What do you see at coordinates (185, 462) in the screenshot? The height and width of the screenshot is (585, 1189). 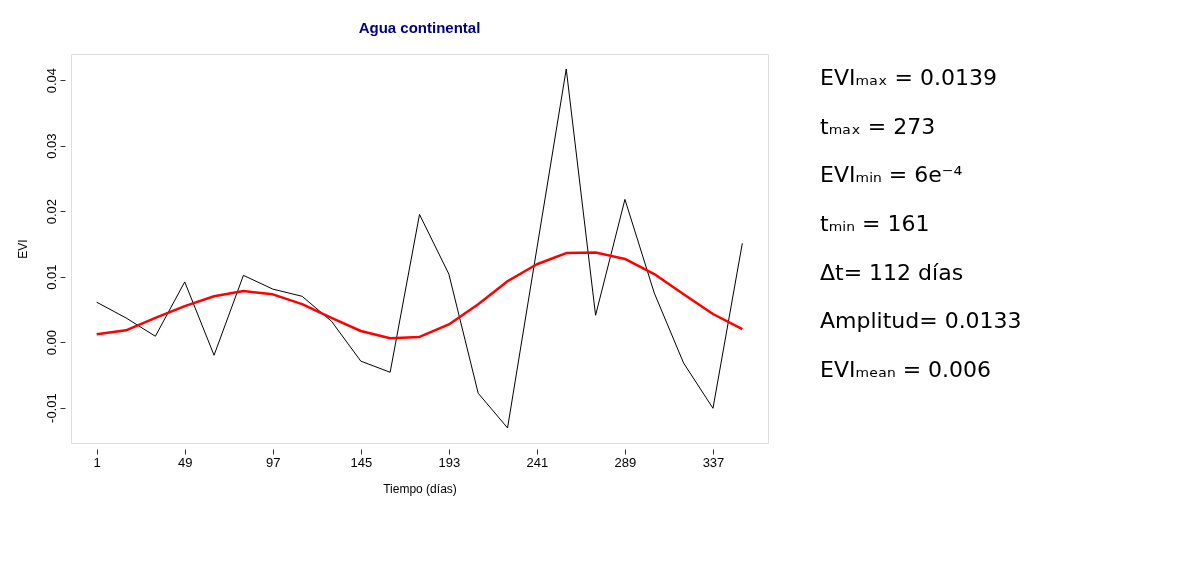 I see `x-tick-label: 49` at bounding box center [185, 462].